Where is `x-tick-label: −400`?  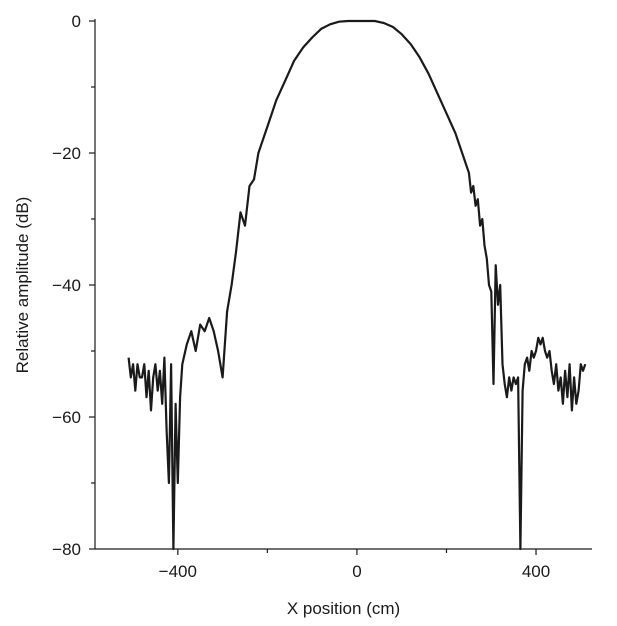
x-tick-label: −400 is located at coordinates (178, 571).